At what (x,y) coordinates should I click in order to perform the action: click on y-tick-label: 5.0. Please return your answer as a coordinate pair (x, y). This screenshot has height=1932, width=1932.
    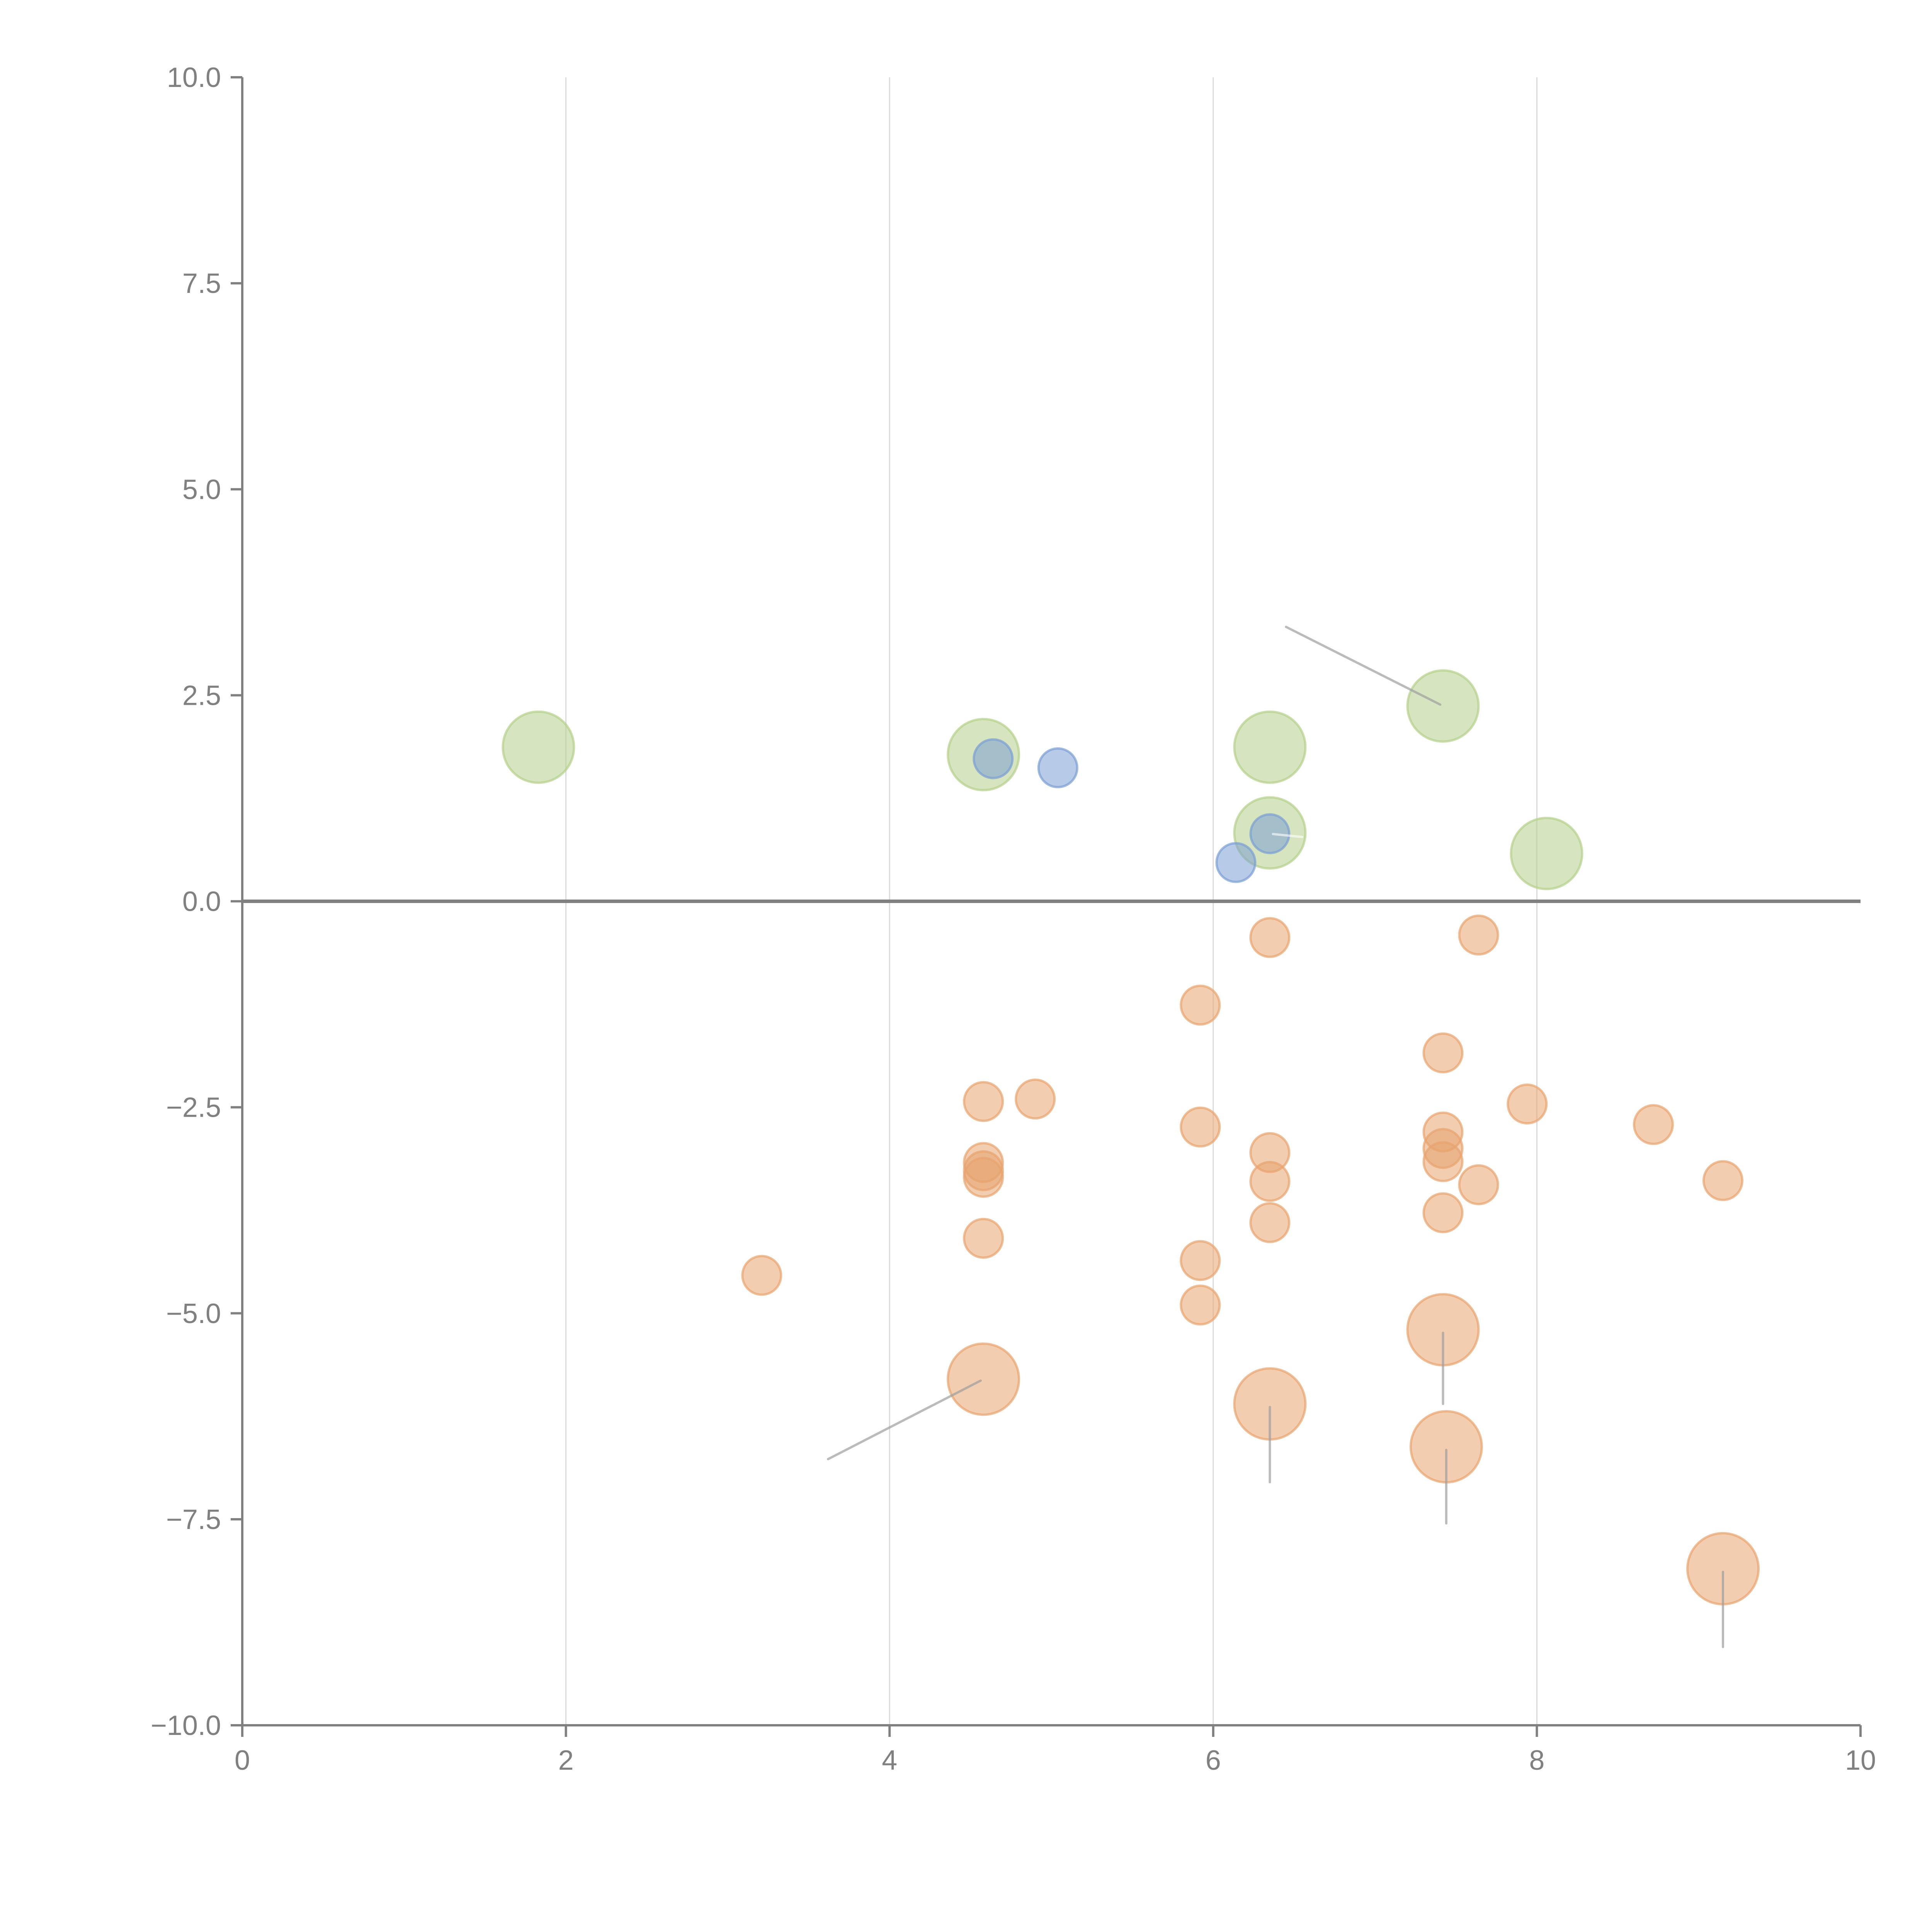
    Looking at the image, I should click on (202, 489).